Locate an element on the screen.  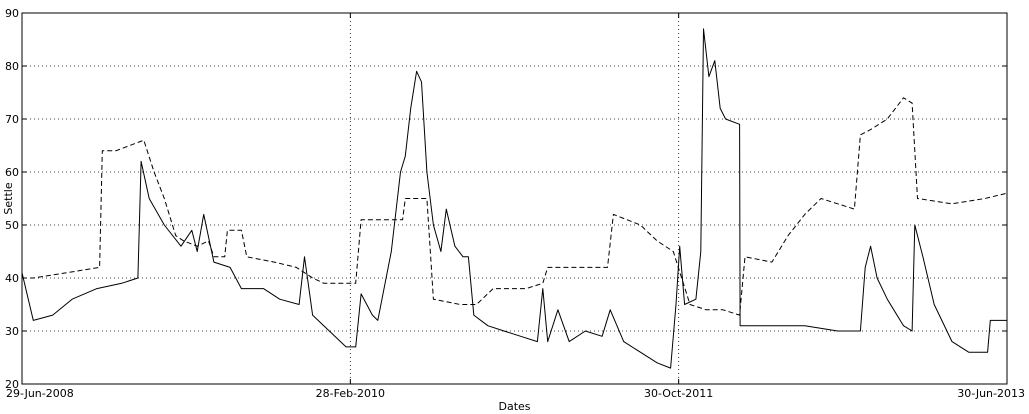
y-axis-label: Settle is located at coordinates (8, 198).